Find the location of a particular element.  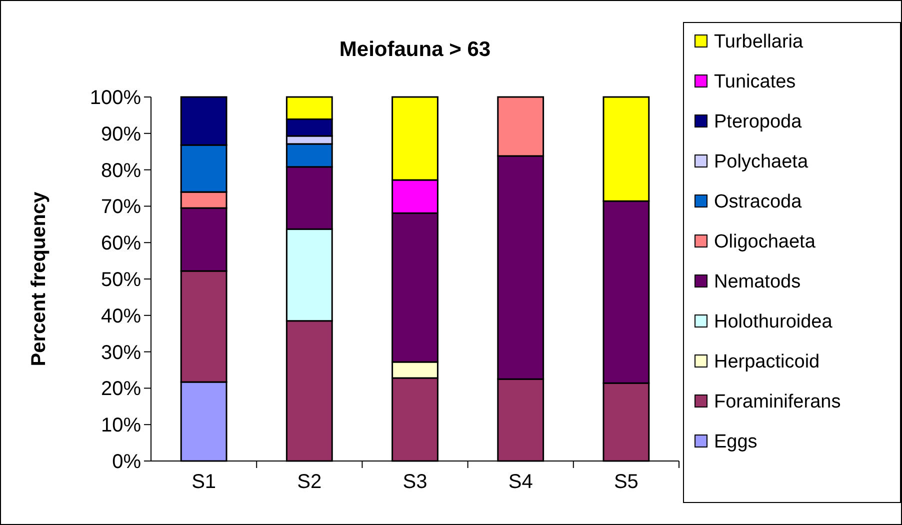

legend-label: Polychaeta is located at coordinates (761, 162).